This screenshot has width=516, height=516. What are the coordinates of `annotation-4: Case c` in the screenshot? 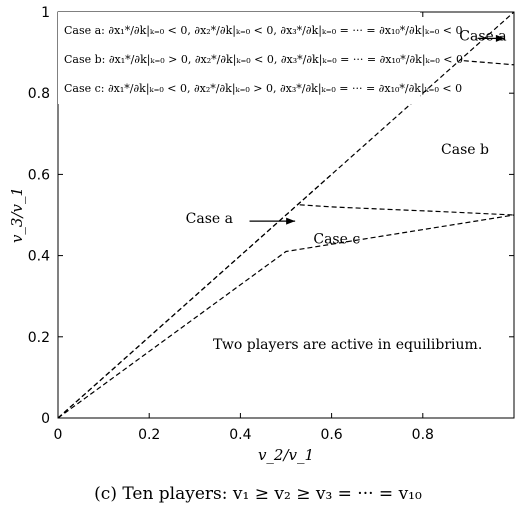 It's located at (336, 239).